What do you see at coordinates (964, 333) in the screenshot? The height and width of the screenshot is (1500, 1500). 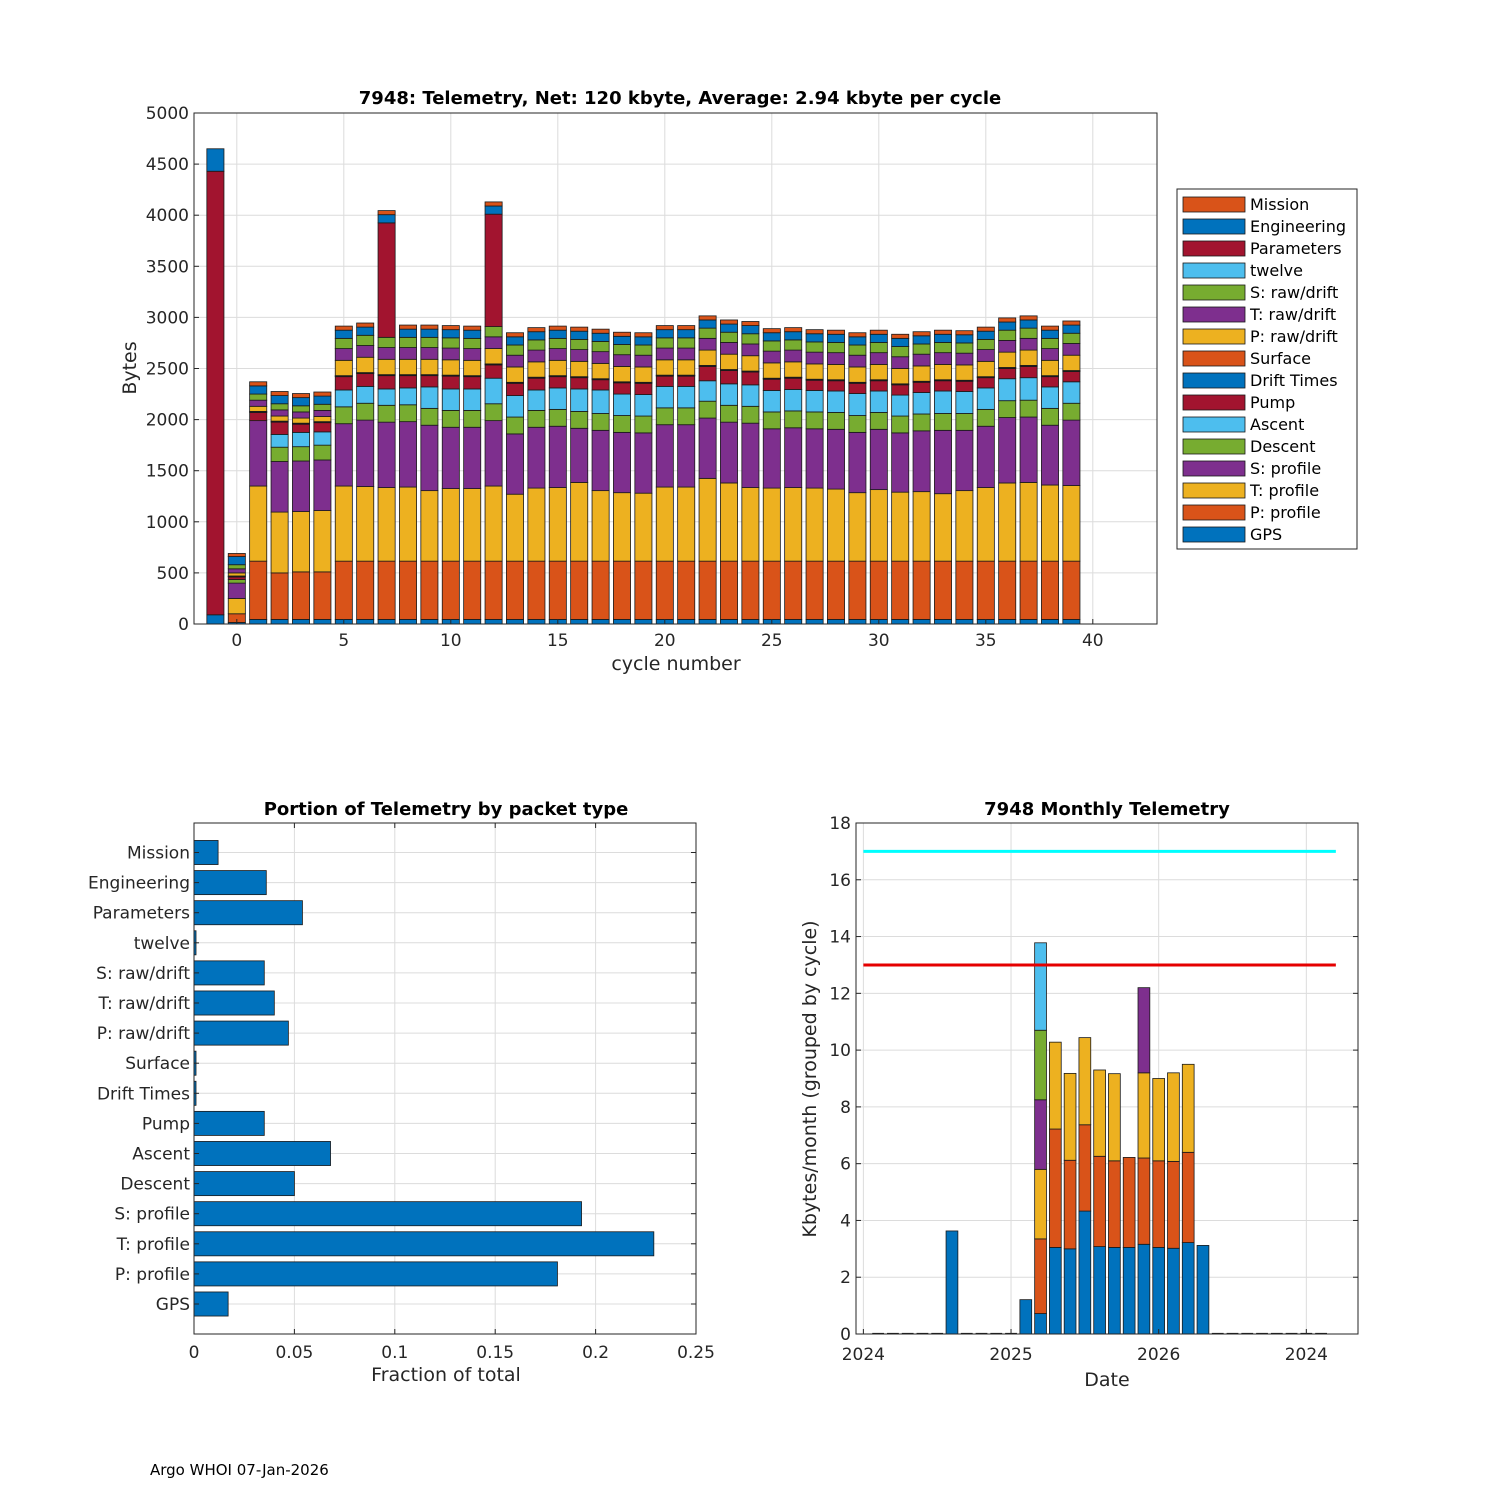 I see `bar-cycle-34-mission` at bounding box center [964, 333].